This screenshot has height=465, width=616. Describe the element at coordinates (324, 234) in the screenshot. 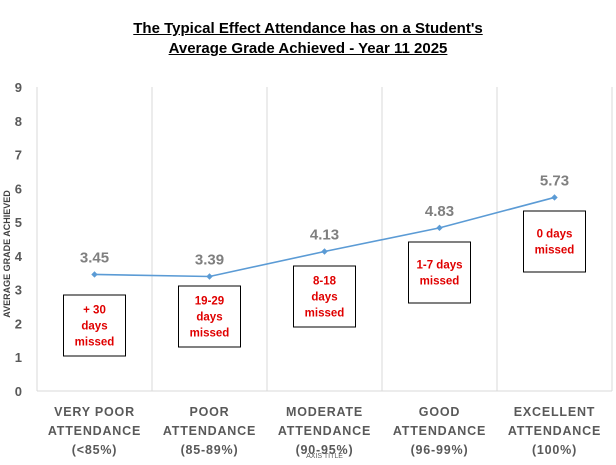

I see `data-label: 4.13` at that location.